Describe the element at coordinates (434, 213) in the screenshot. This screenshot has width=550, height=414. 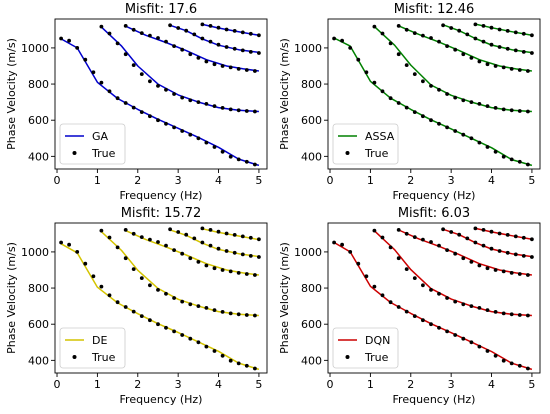
I see `chart-title: Misfit: 6.03` at that location.